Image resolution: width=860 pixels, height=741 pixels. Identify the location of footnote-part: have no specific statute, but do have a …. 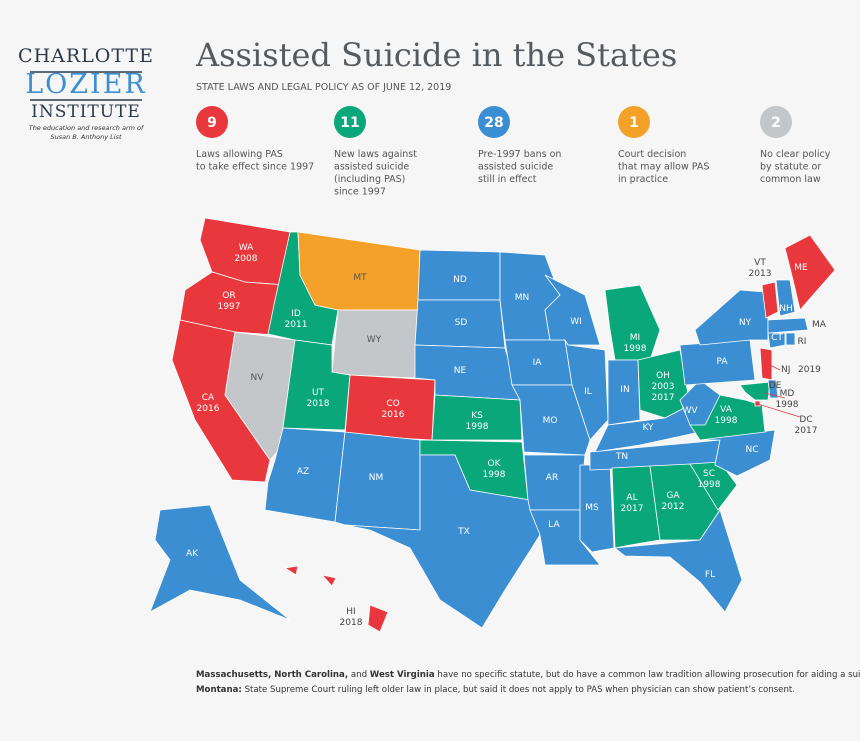
(647, 675).